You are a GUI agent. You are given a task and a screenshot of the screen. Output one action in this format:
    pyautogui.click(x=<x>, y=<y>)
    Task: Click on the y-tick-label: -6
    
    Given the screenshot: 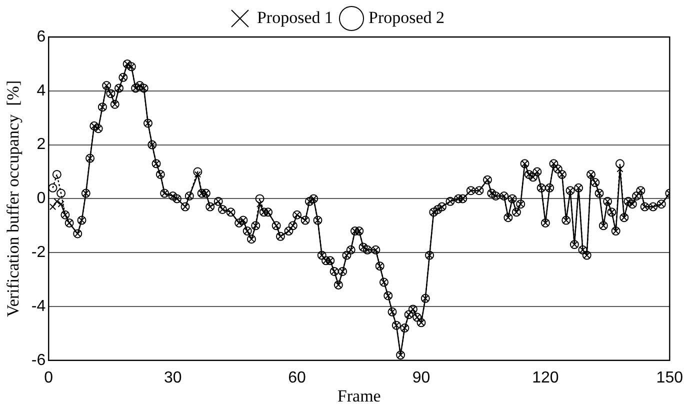 What is the action you would take?
    pyautogui.click(x=38, y=360)
    